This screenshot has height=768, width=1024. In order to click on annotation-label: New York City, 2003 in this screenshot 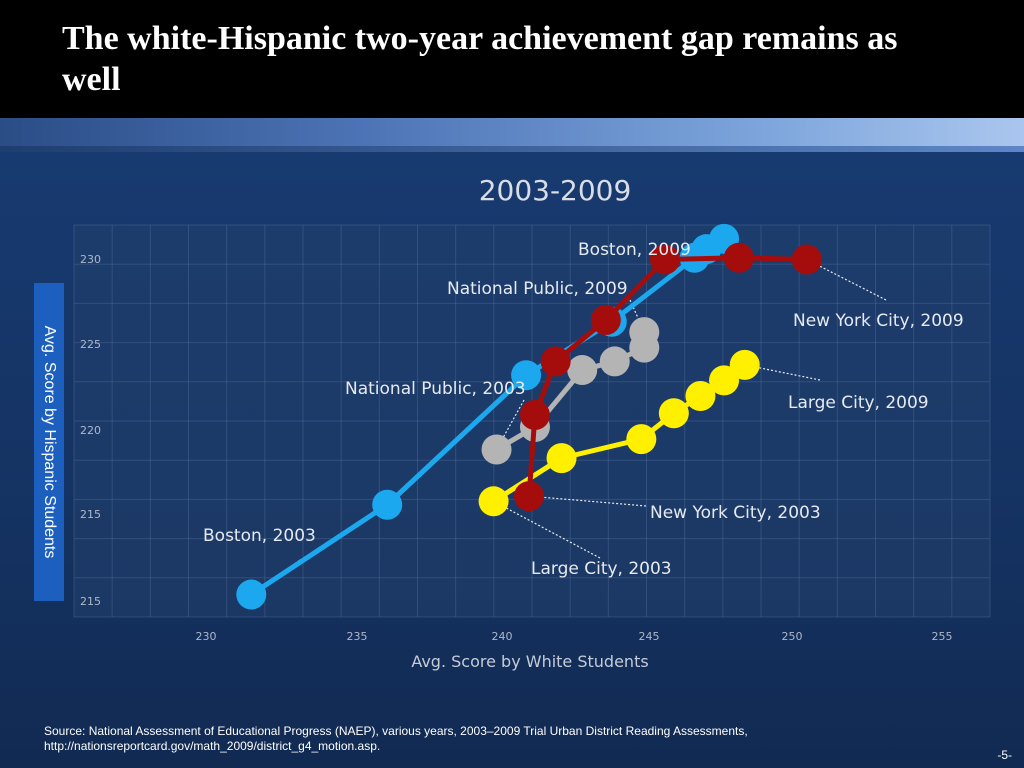, I will do `click(735, 513)`.